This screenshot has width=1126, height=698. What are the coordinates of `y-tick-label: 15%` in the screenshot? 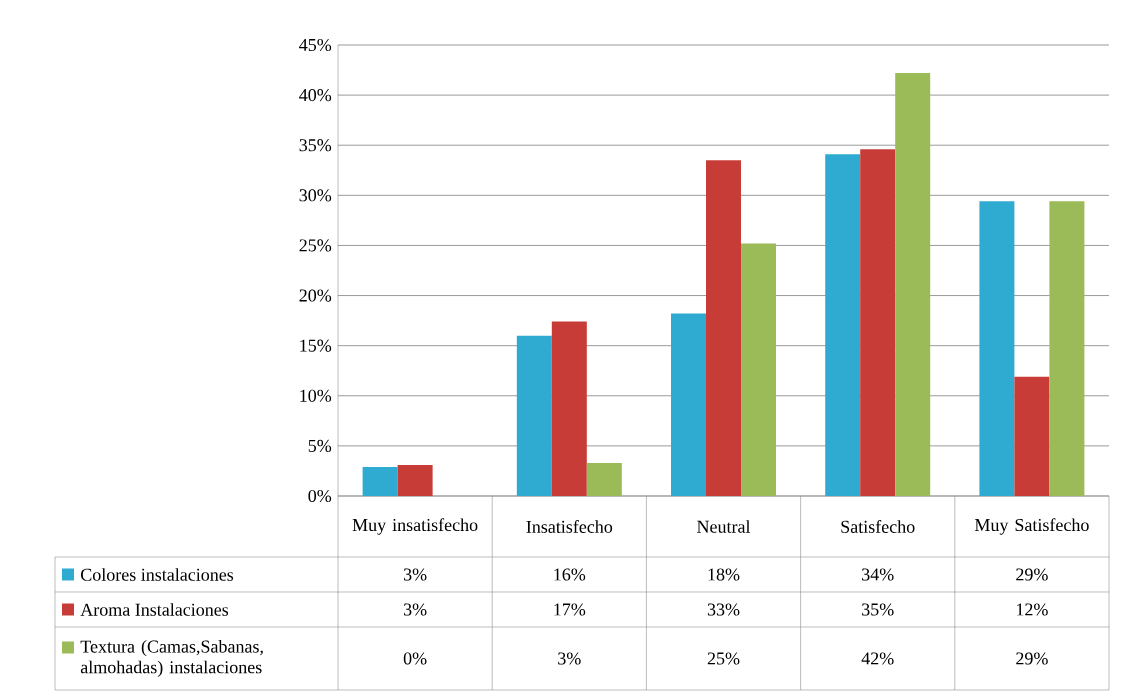 It's located at (316, 345).